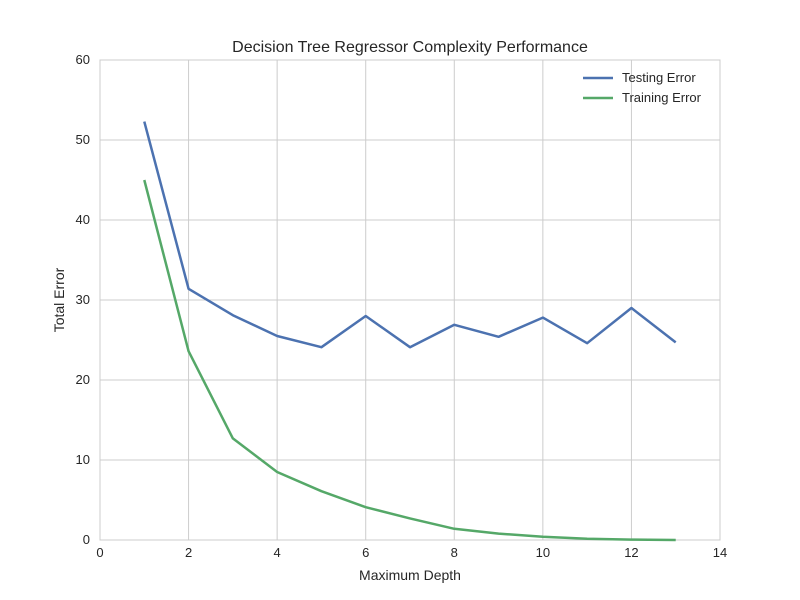 The width and height of the screenshot is (800, 600). Describe the element at coordinates (410, 575) in the screenshot. I see `x-axis-title: Maximum Depth` at that location.